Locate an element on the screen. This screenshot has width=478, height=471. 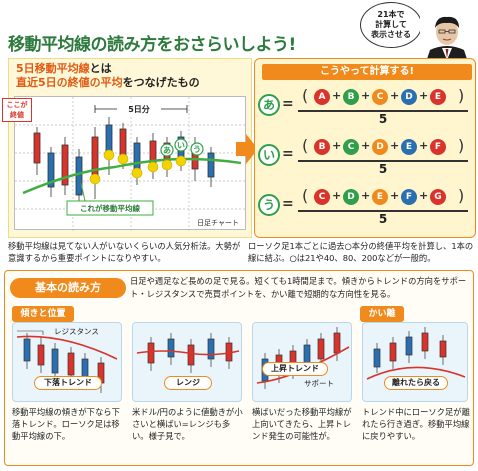
point-i: い is located at coordinates (181, 145).